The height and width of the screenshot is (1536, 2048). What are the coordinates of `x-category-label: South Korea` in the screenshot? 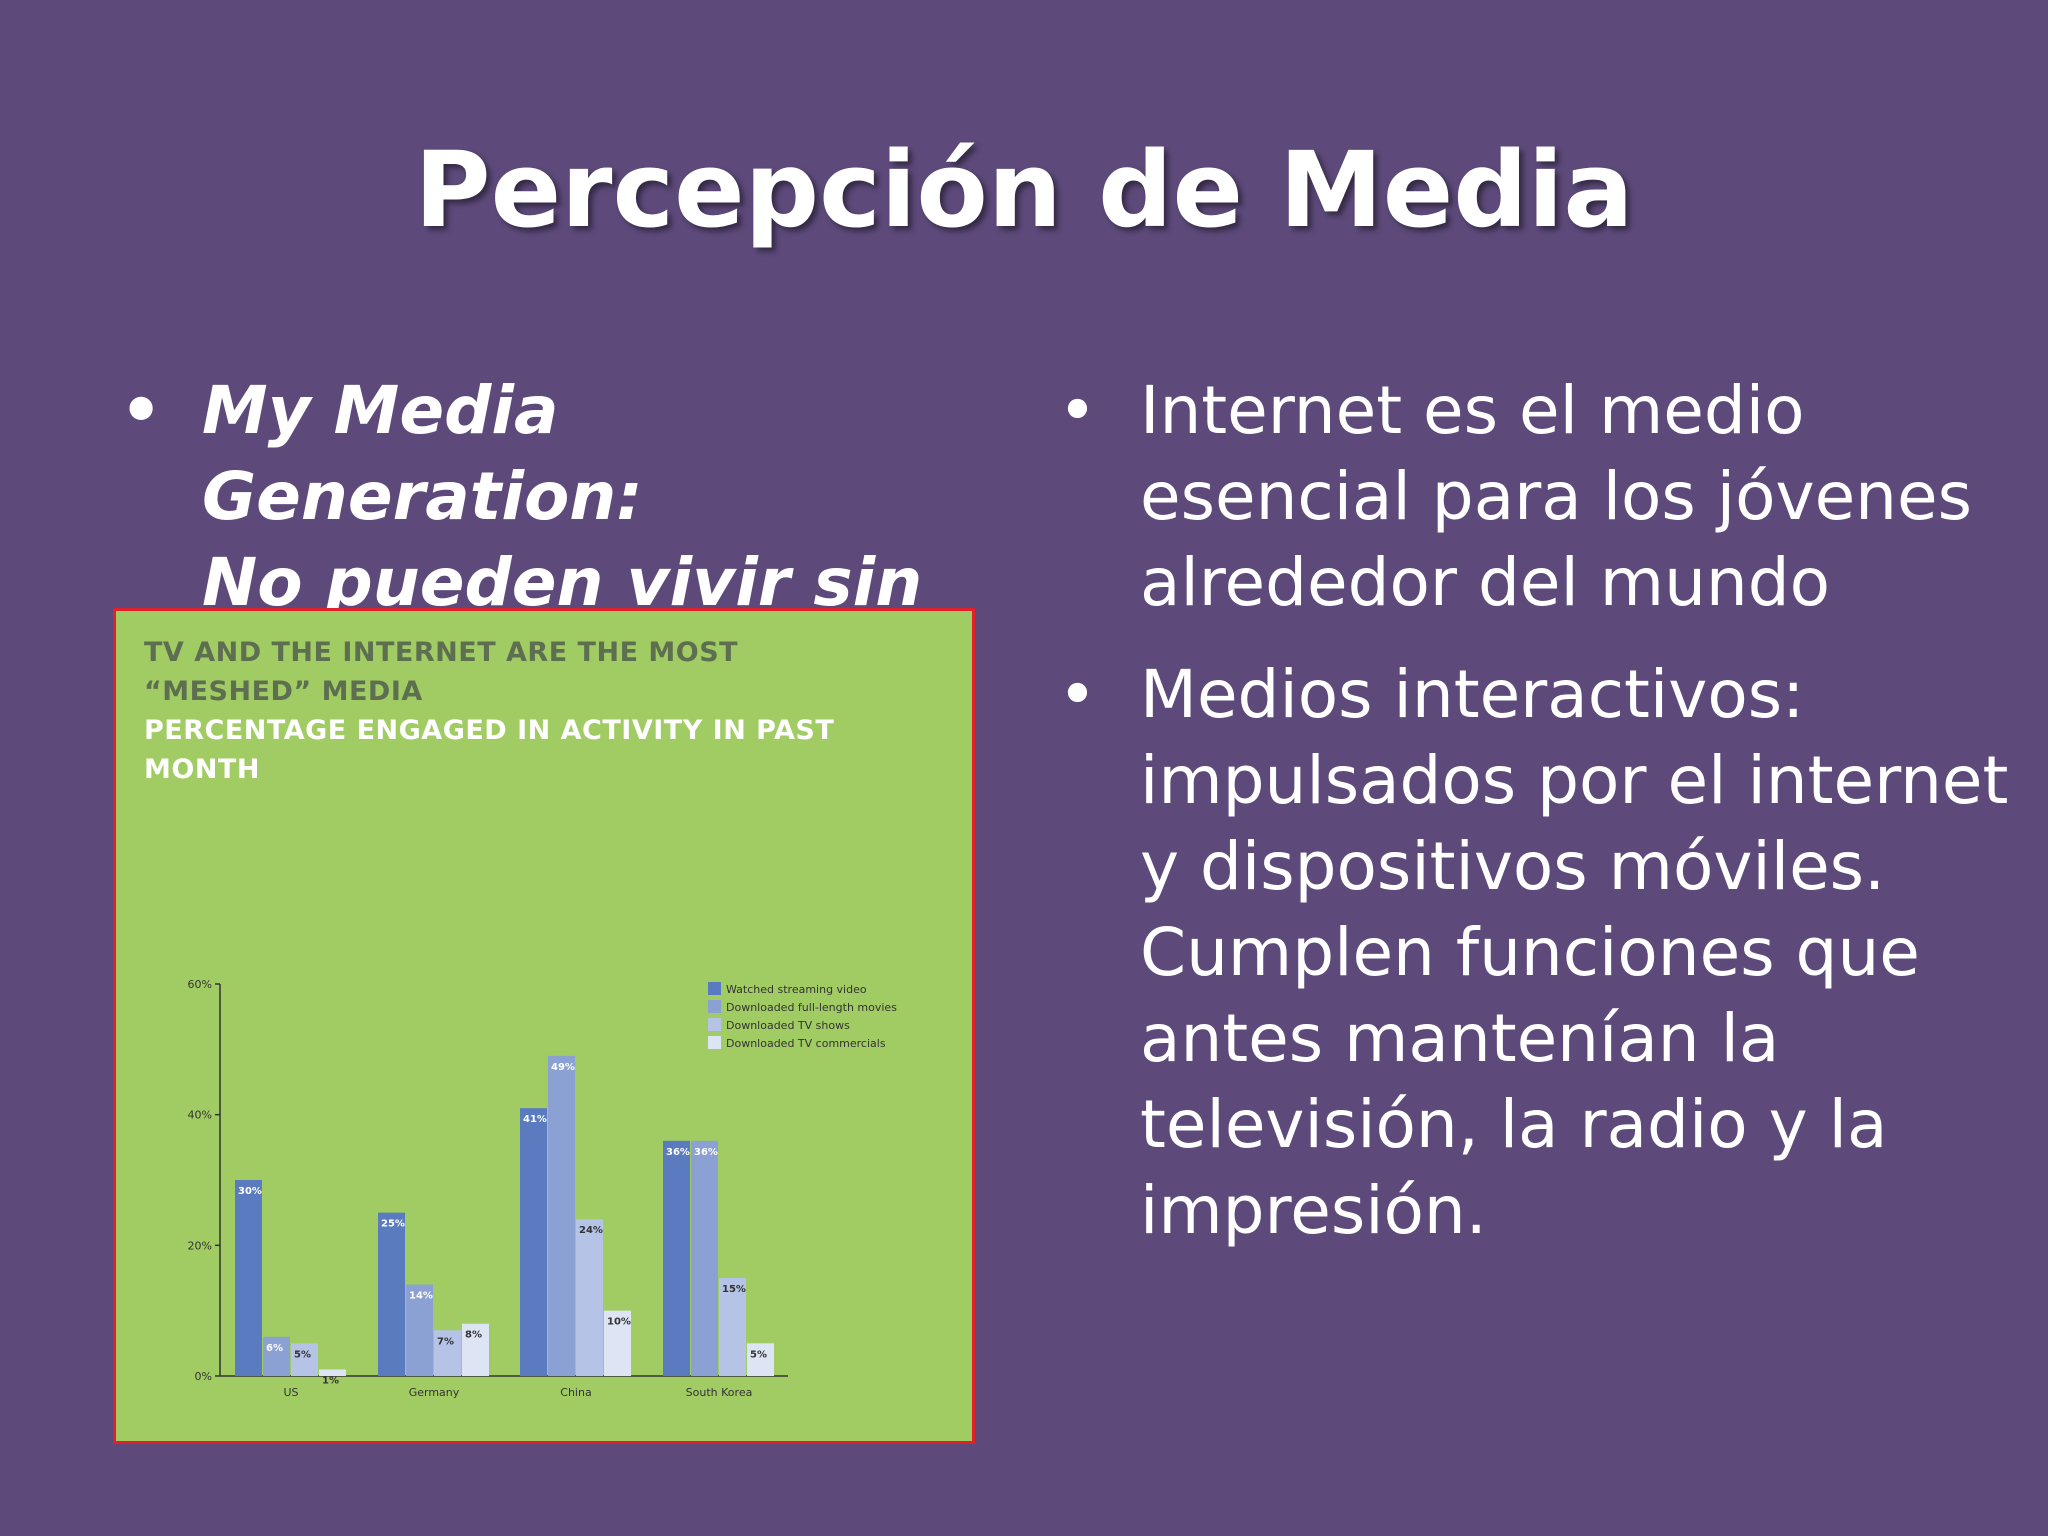 It's located at (719, 1392).